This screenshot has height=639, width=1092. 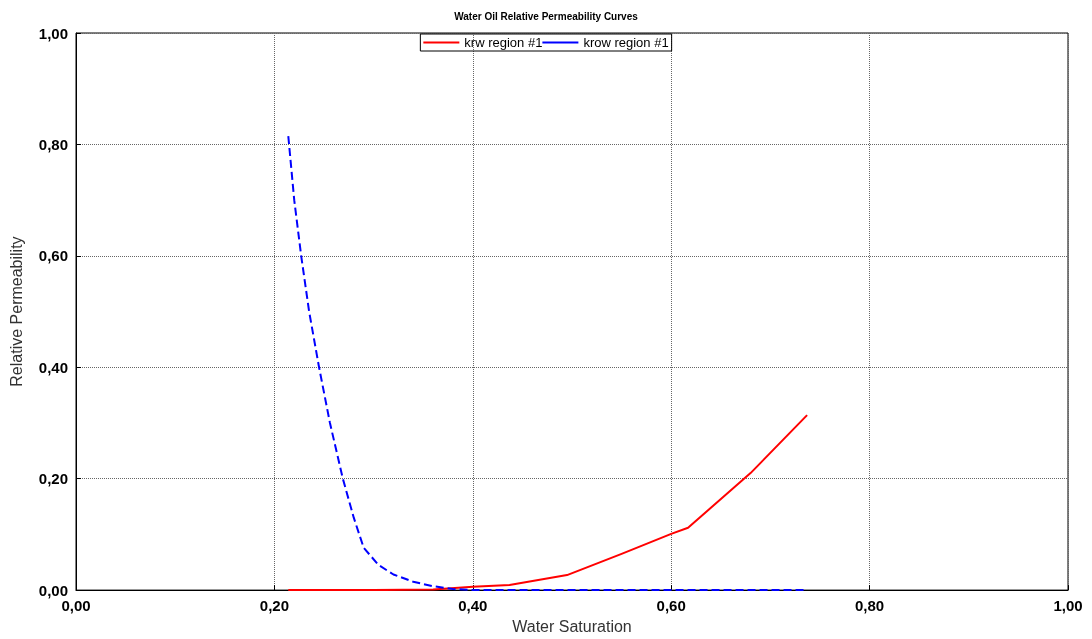 I want to click on x-tick-label: 0,00, so click(x=76, y=606).